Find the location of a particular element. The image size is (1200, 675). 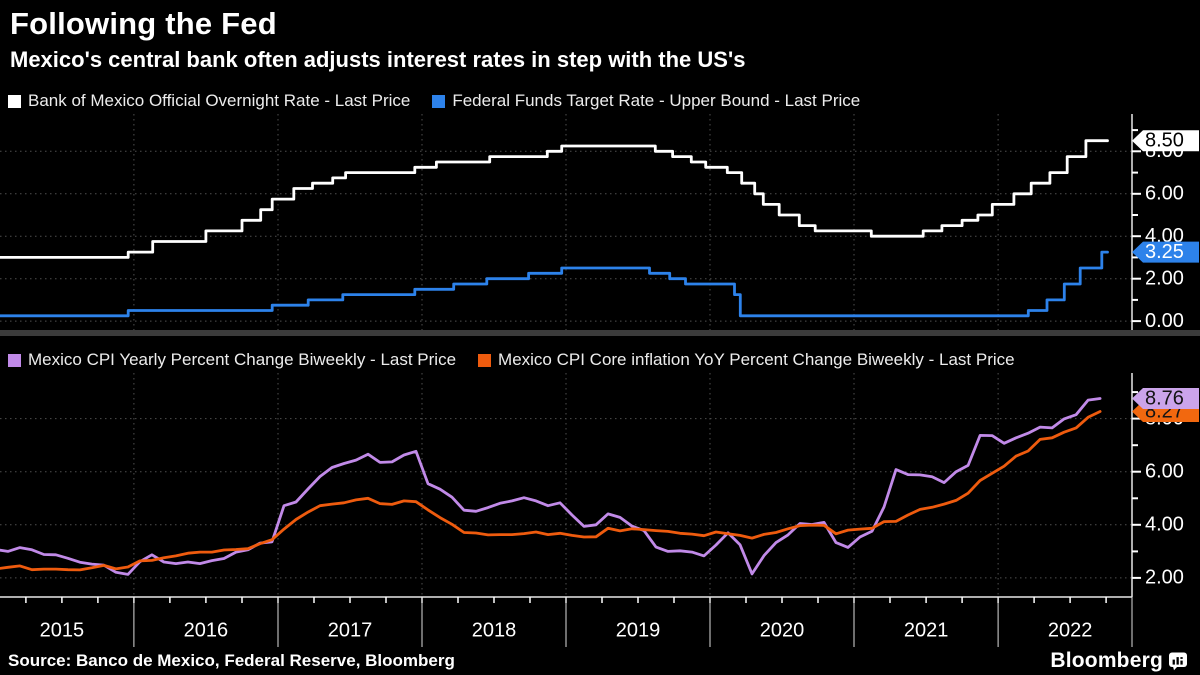

panel-divider is located at coordinates (600, 333).